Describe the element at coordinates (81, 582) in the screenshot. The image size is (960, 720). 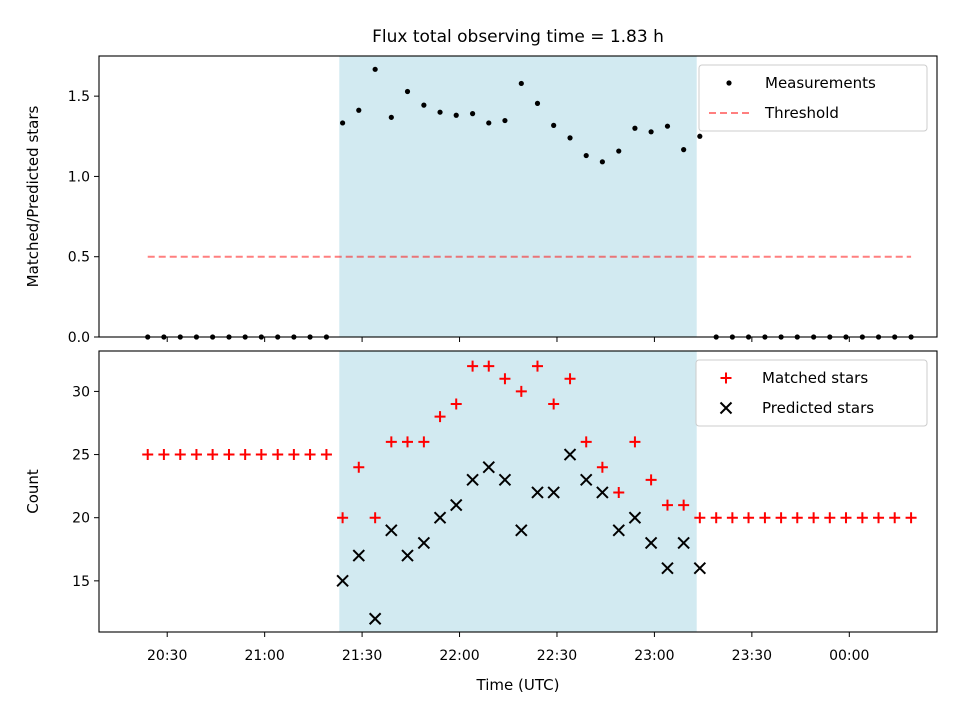
I see `y-tick-label: 15` at that location.